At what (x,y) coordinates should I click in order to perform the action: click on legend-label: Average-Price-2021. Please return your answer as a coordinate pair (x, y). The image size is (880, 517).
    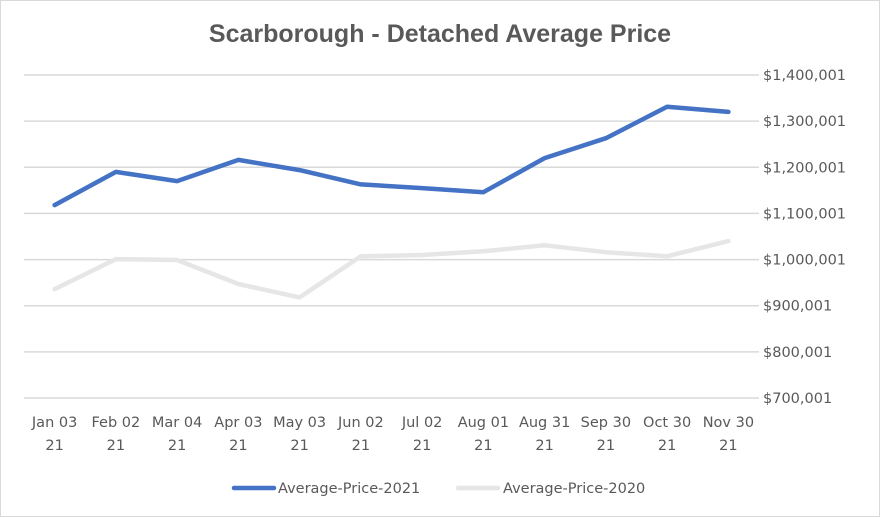
    Looking at the image, I should click on (349, 489).